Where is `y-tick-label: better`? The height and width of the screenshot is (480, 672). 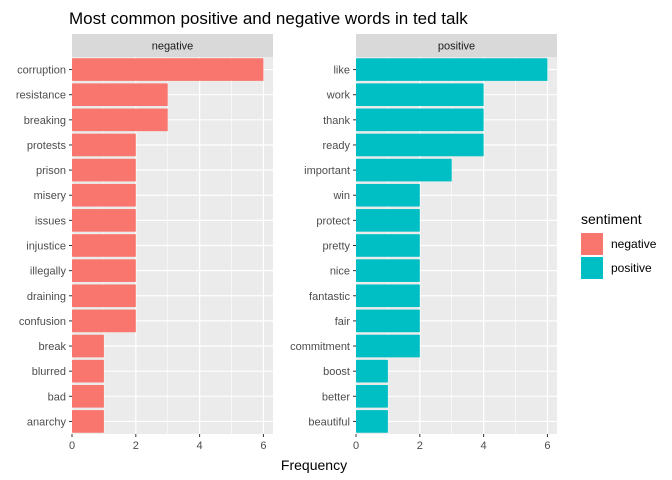 y-tick-label: better is located at coordinates (336, 397).